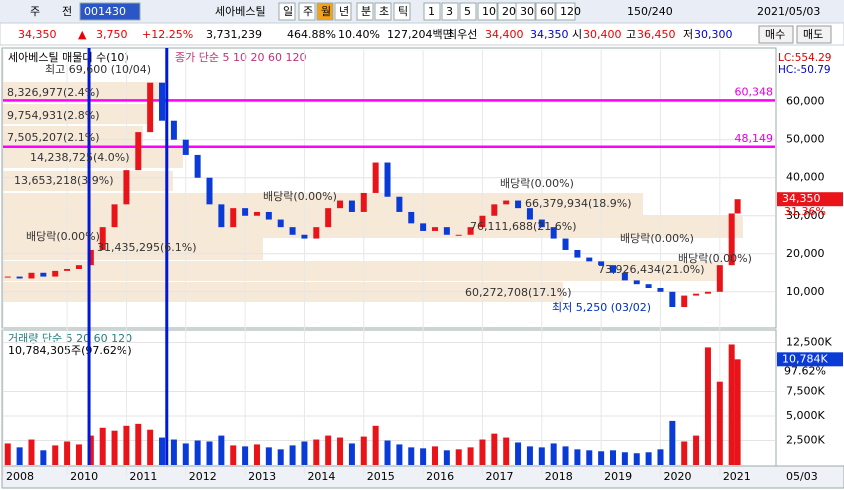 The height and width of the screenshot is (490, 844). What do you see at coordinates (805, 139) in the screenshot?
I see `y-tick-label: 50,000` at bounding box center [805, 139].